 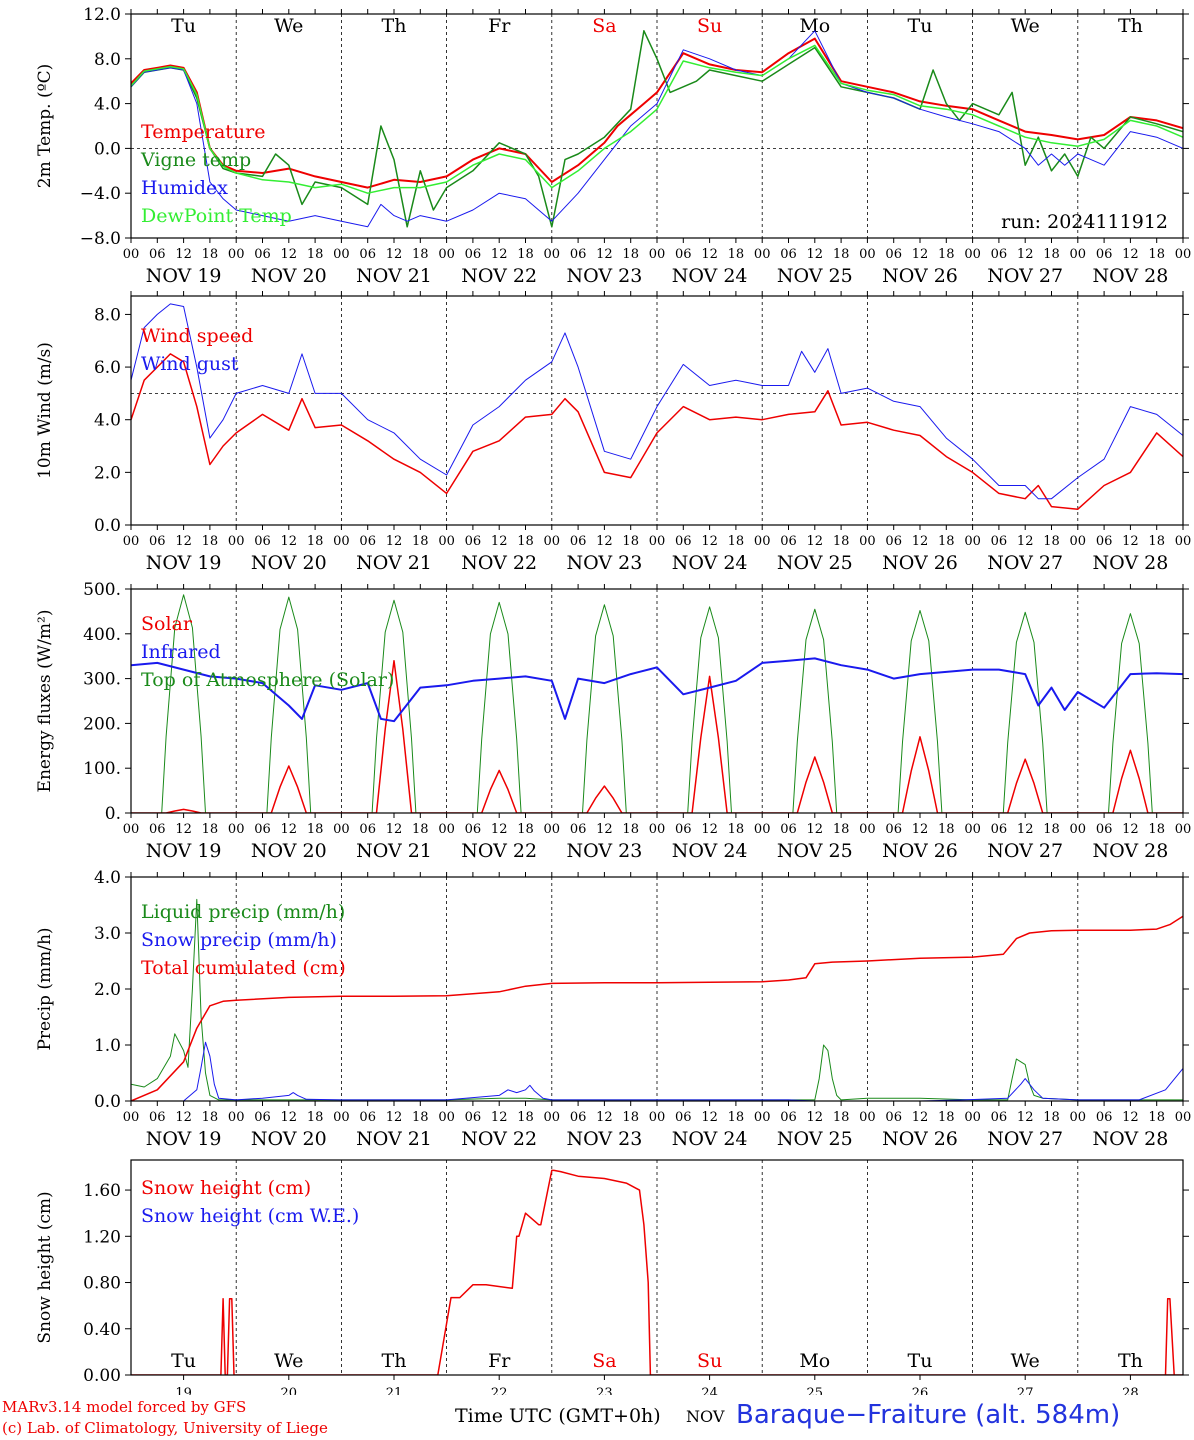 What do you see at coordinates (1025, 563) in the screenshot?
I see `date-label: NOV 27` at bounding box center [1025, 563].